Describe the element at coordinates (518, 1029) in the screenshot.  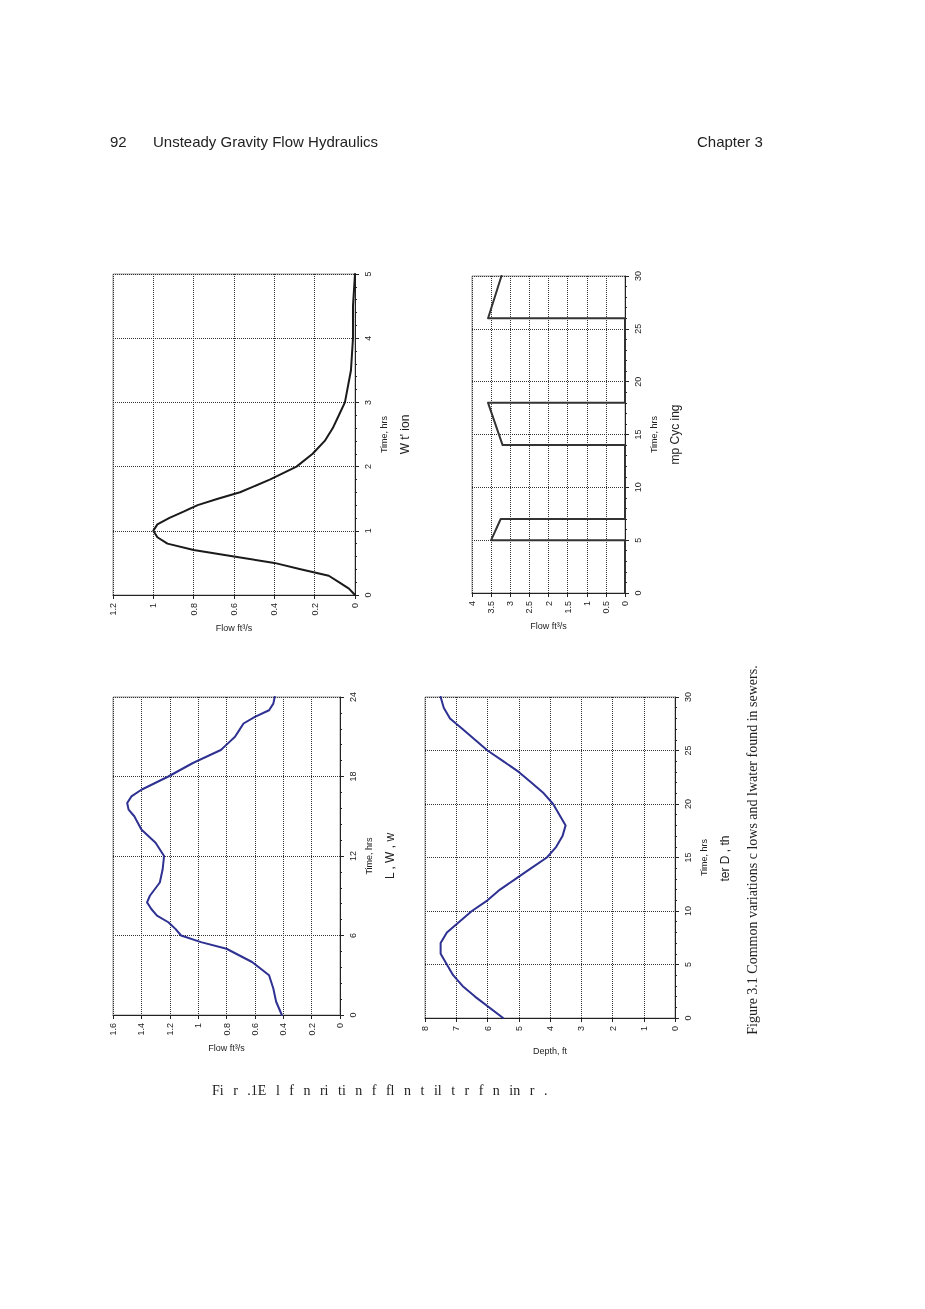
I see `x-tick-label: 5` at that location.